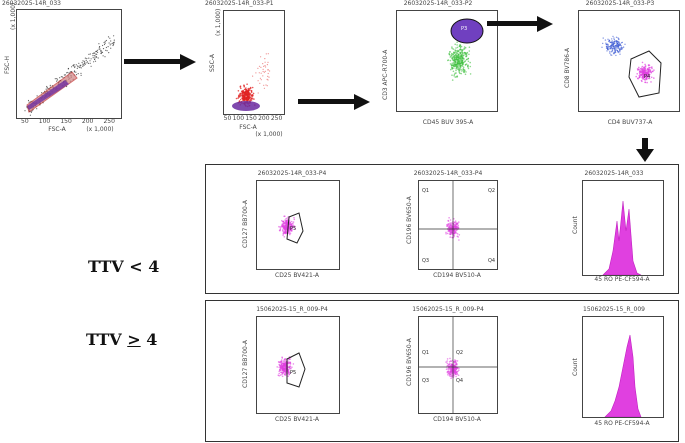 The image size is (685, 443). Describe the element at coordinates (458, 365) in the screenshot. I see `quadrant-plot` at that location.